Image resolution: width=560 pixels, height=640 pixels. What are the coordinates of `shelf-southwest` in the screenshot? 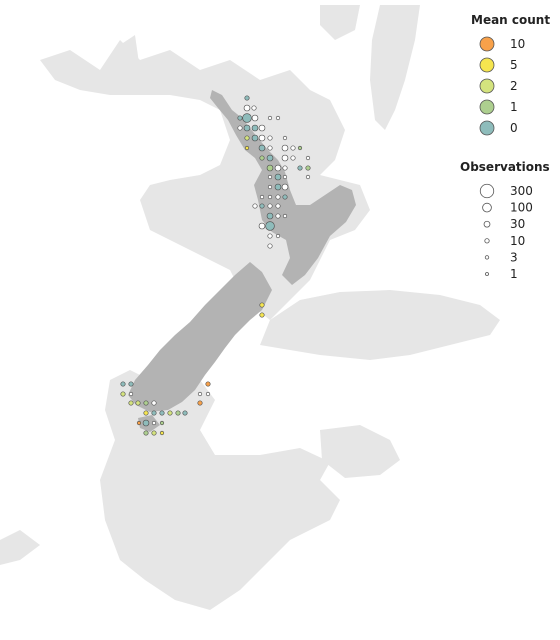 It's located at (20, 547).